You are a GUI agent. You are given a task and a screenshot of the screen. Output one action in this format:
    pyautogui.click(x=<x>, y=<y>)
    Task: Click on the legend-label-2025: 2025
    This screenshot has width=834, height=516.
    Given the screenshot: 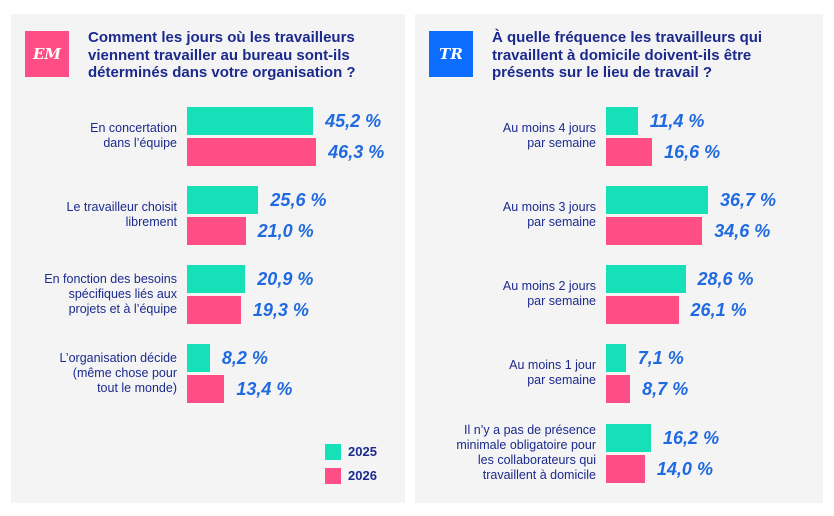 What is the action you would take?
    pyautogui.click(x=362, y=451)
    